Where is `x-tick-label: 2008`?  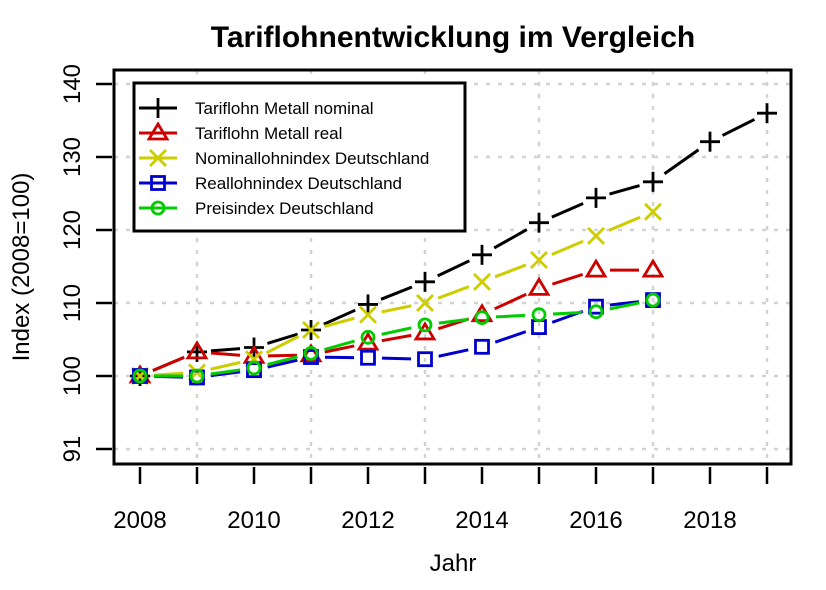 x-tick-label: 2008 is located at coordinates (139, 520).